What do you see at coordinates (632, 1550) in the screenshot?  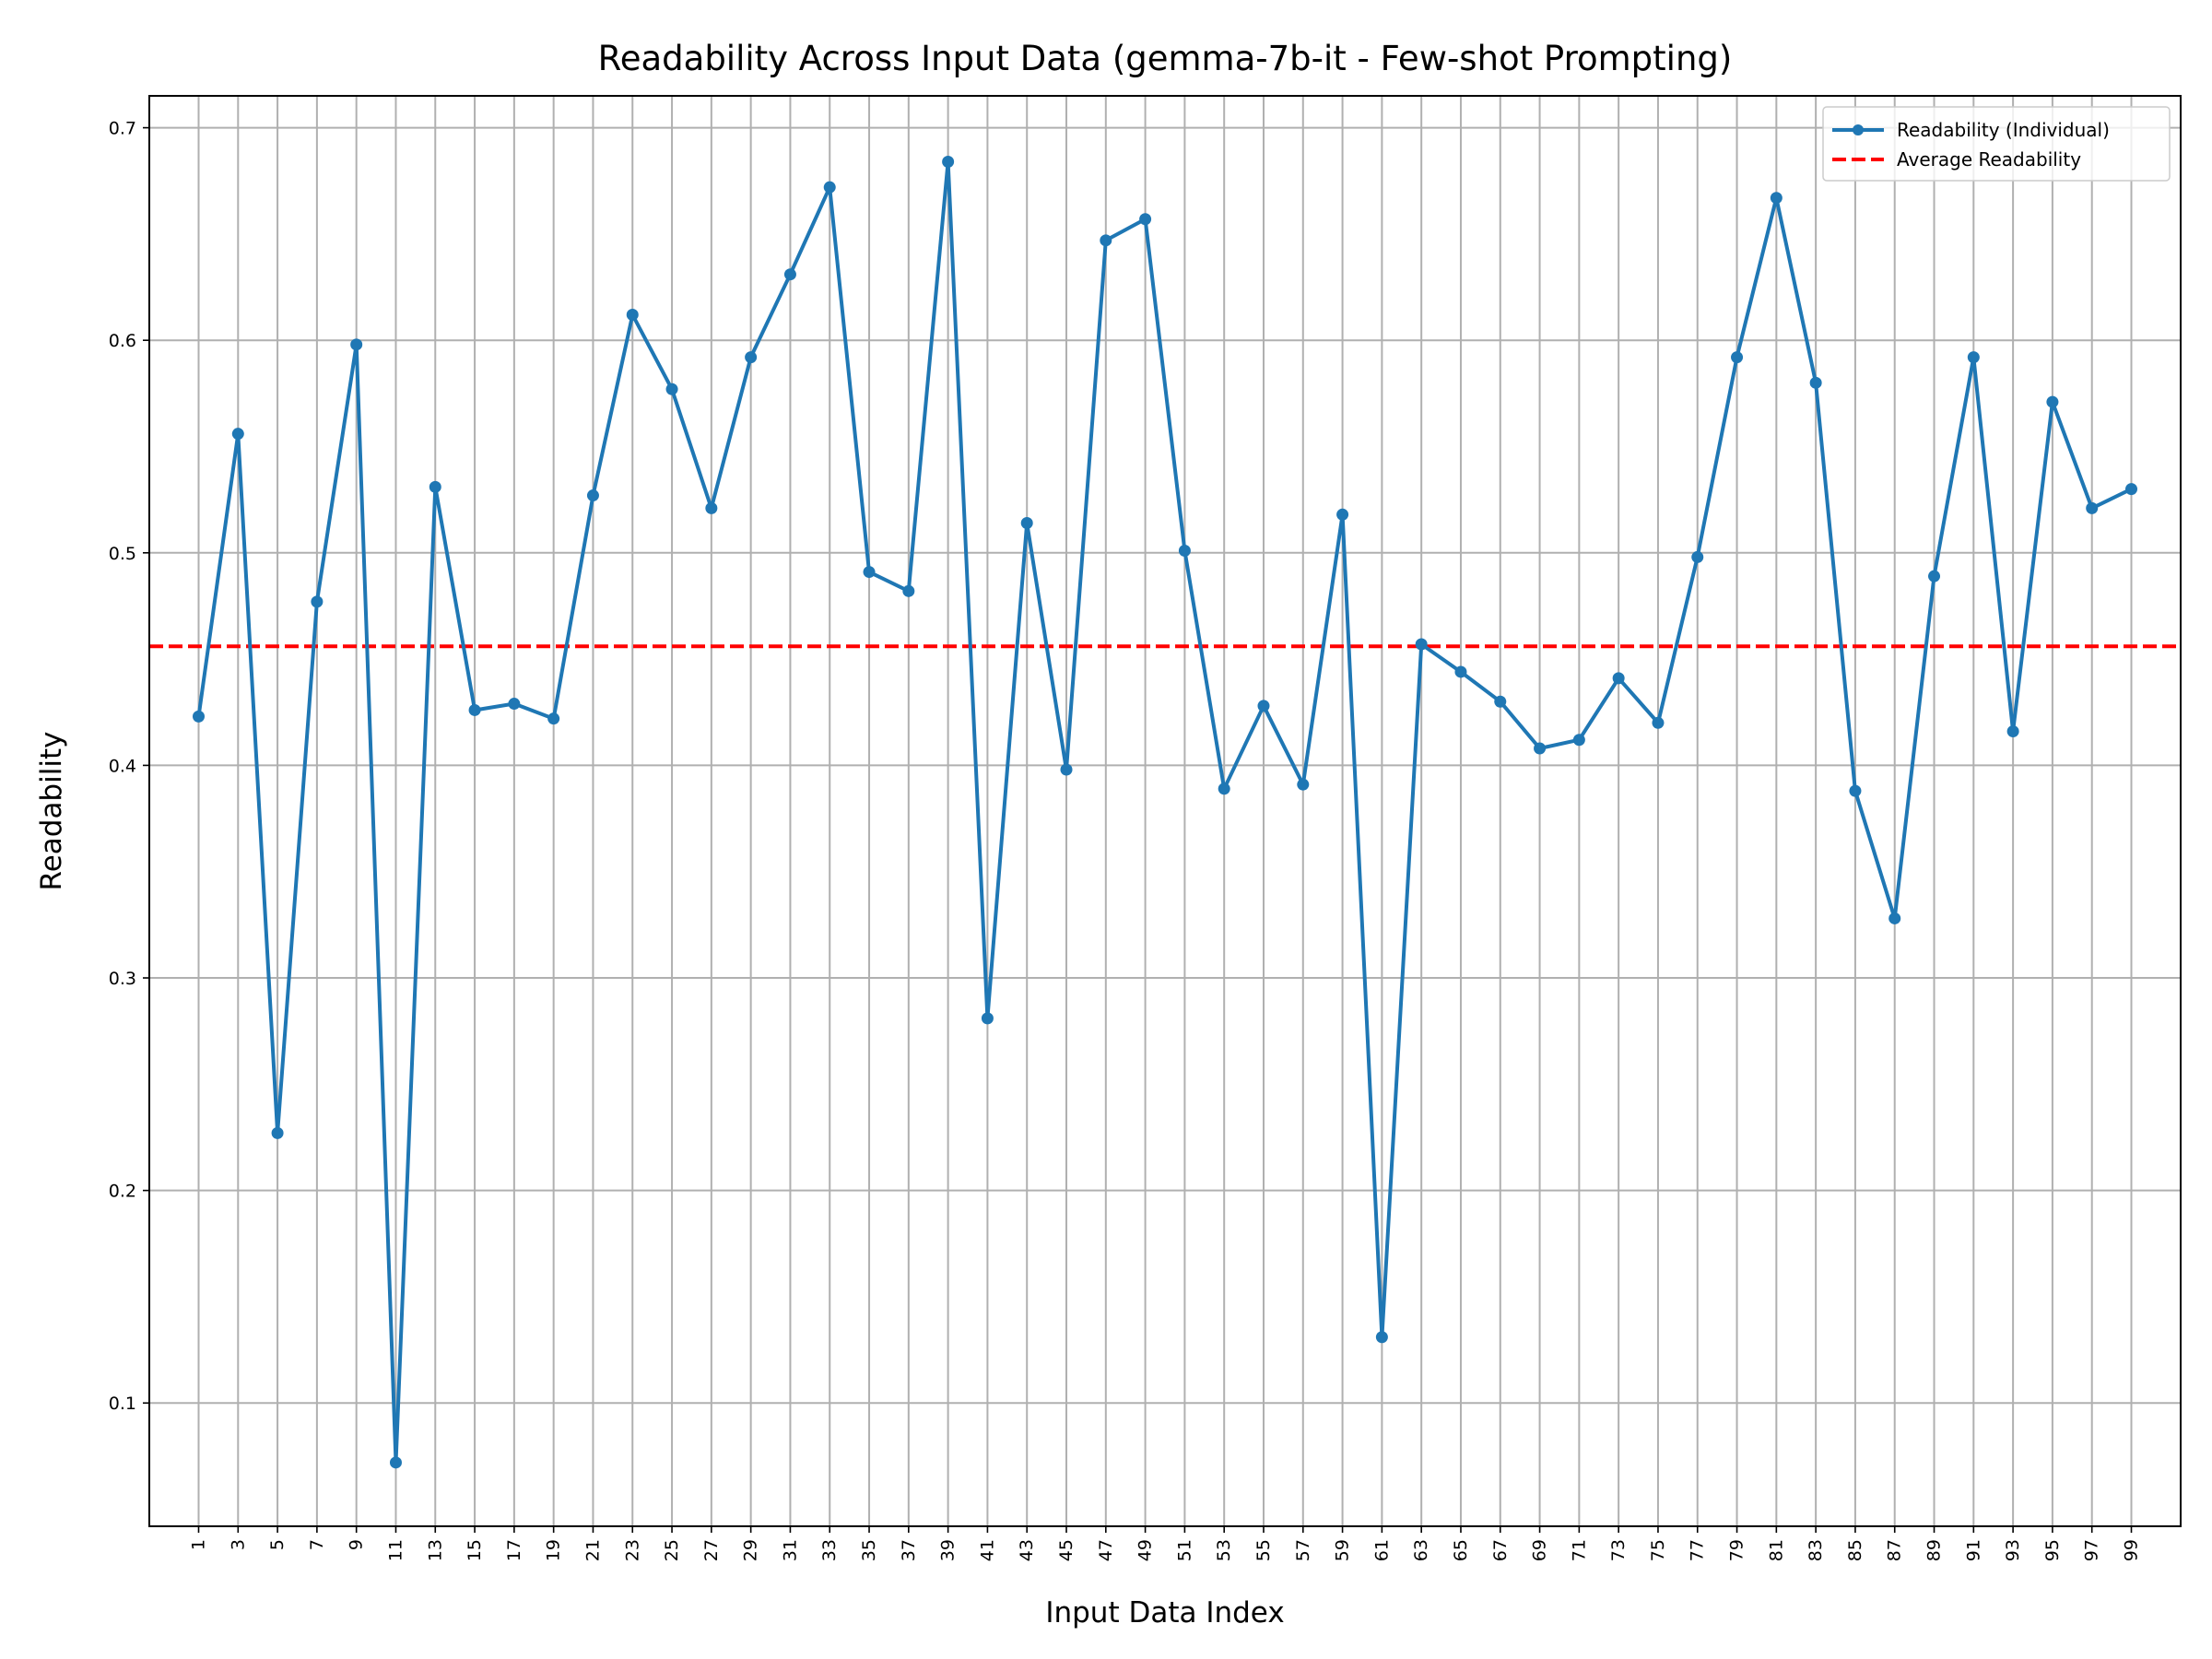 I see `x-tick-label: 23` at bounding box center [632, 1550].